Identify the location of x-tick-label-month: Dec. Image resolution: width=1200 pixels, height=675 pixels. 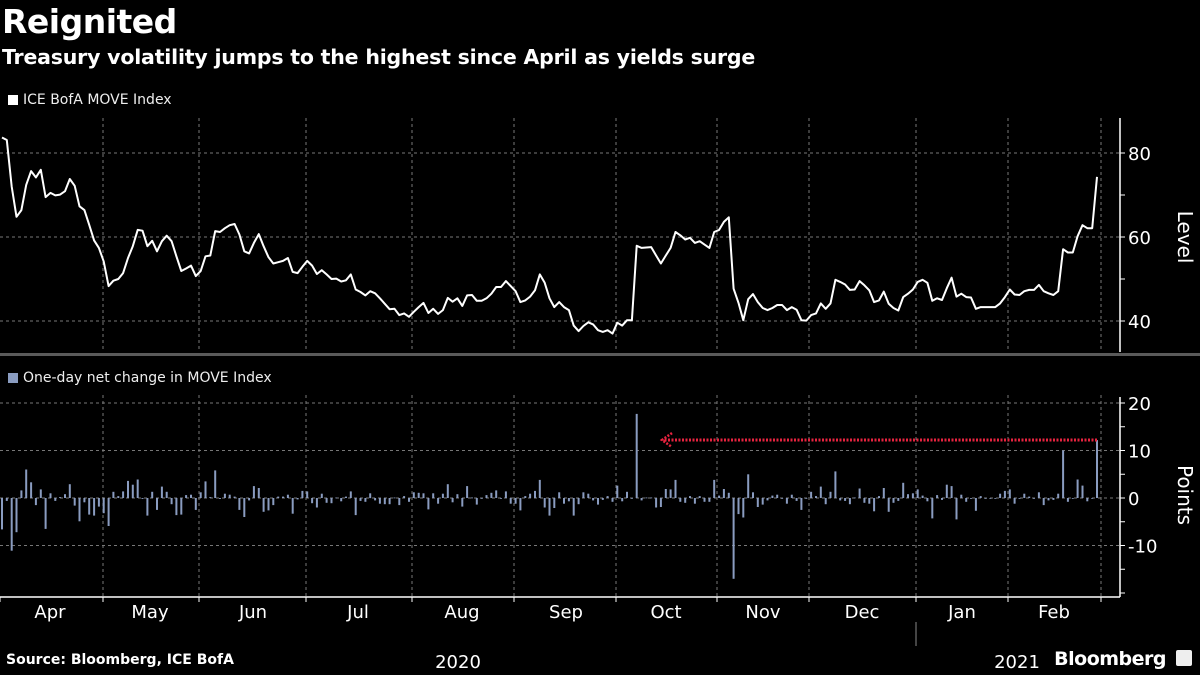
(862, 612).